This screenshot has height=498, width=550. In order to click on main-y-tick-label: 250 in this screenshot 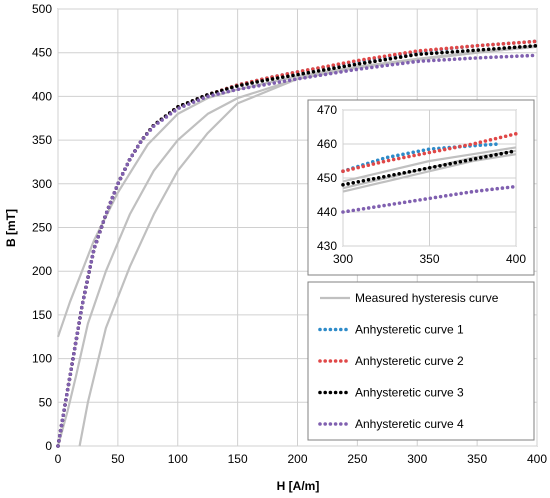, I will do `click(42, 228)`.